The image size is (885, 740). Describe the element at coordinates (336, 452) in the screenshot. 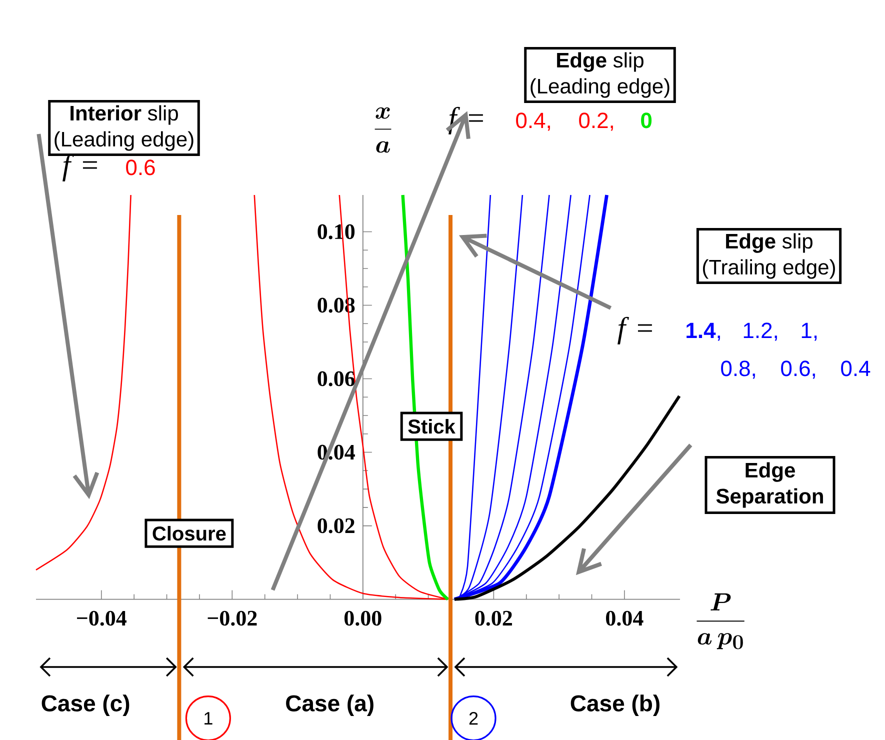

I see `y-tick-label: 0.04` at that location.